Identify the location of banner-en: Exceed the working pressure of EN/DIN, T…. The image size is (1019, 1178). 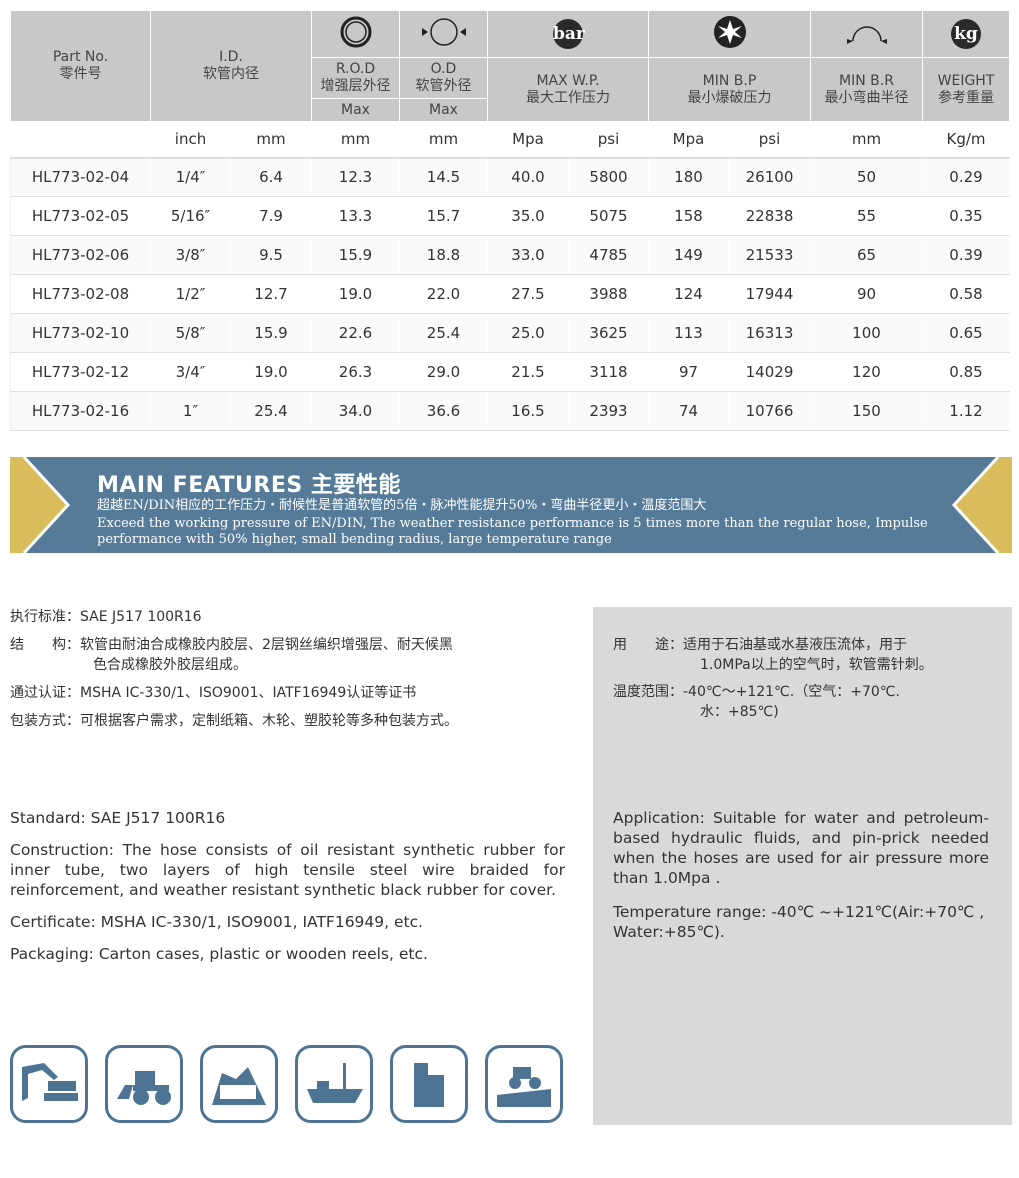
(512, 531).